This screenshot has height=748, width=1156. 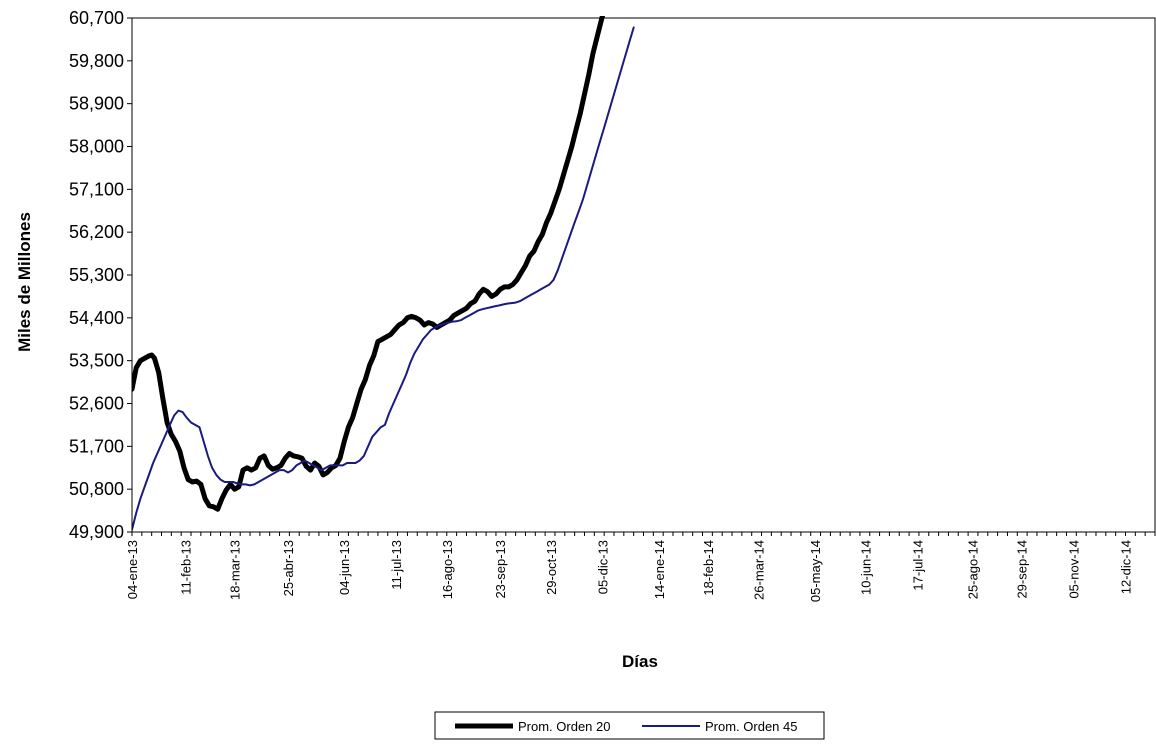 What do you see at coordinates (96, 532) in the screenshot?
I see `y-tick-label: 49,900` at bounding box center [96, 532].